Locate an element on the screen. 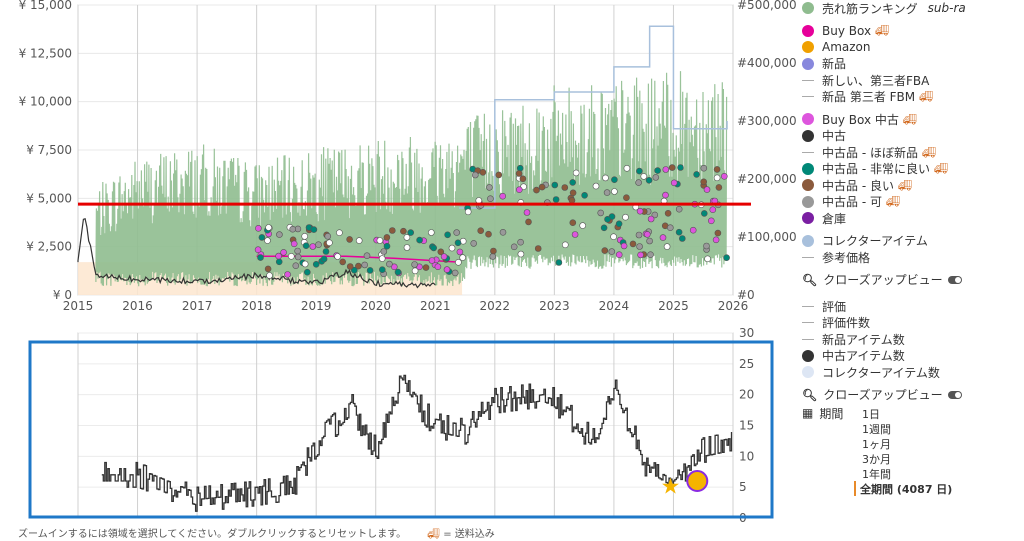  legend-item: 中古 is located at coordinates (913, 136).